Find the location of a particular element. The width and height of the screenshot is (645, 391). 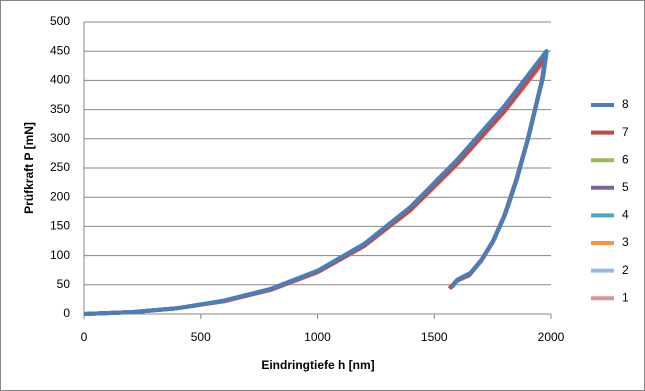

x-tick-label: 1500 is located at coordinates (434, 337).